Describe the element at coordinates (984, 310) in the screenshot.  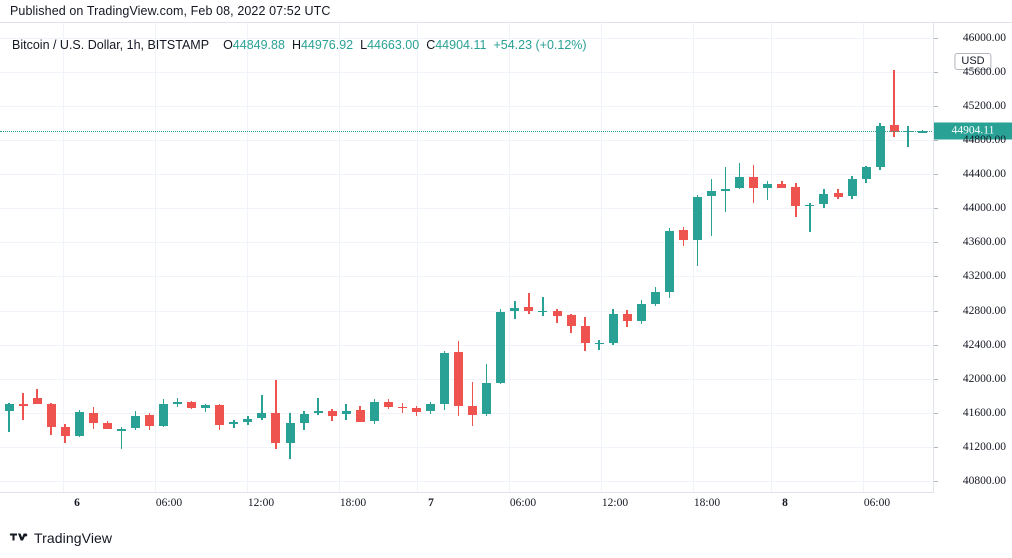
I see `price-axis-tick: 42800.00` at that location.